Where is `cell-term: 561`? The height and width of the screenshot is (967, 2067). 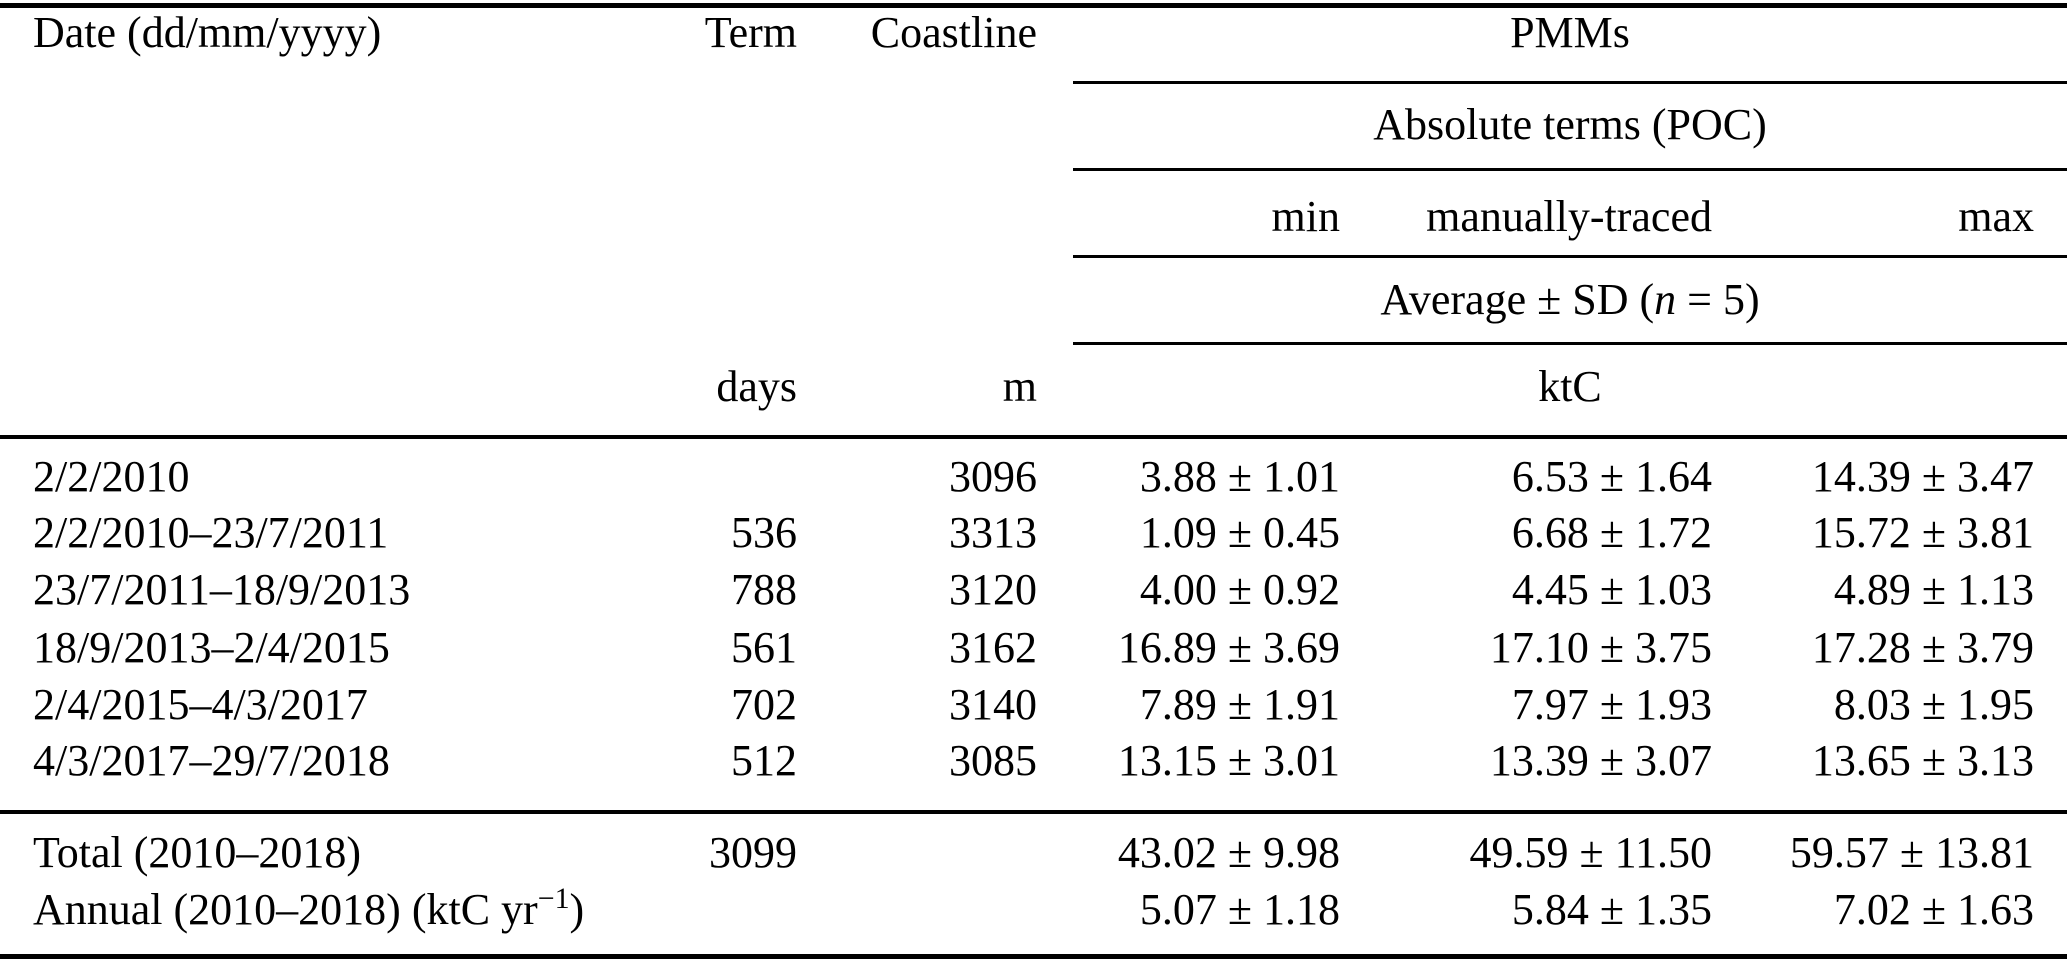 cell-term: 561 is located at coordinates (764, 647).